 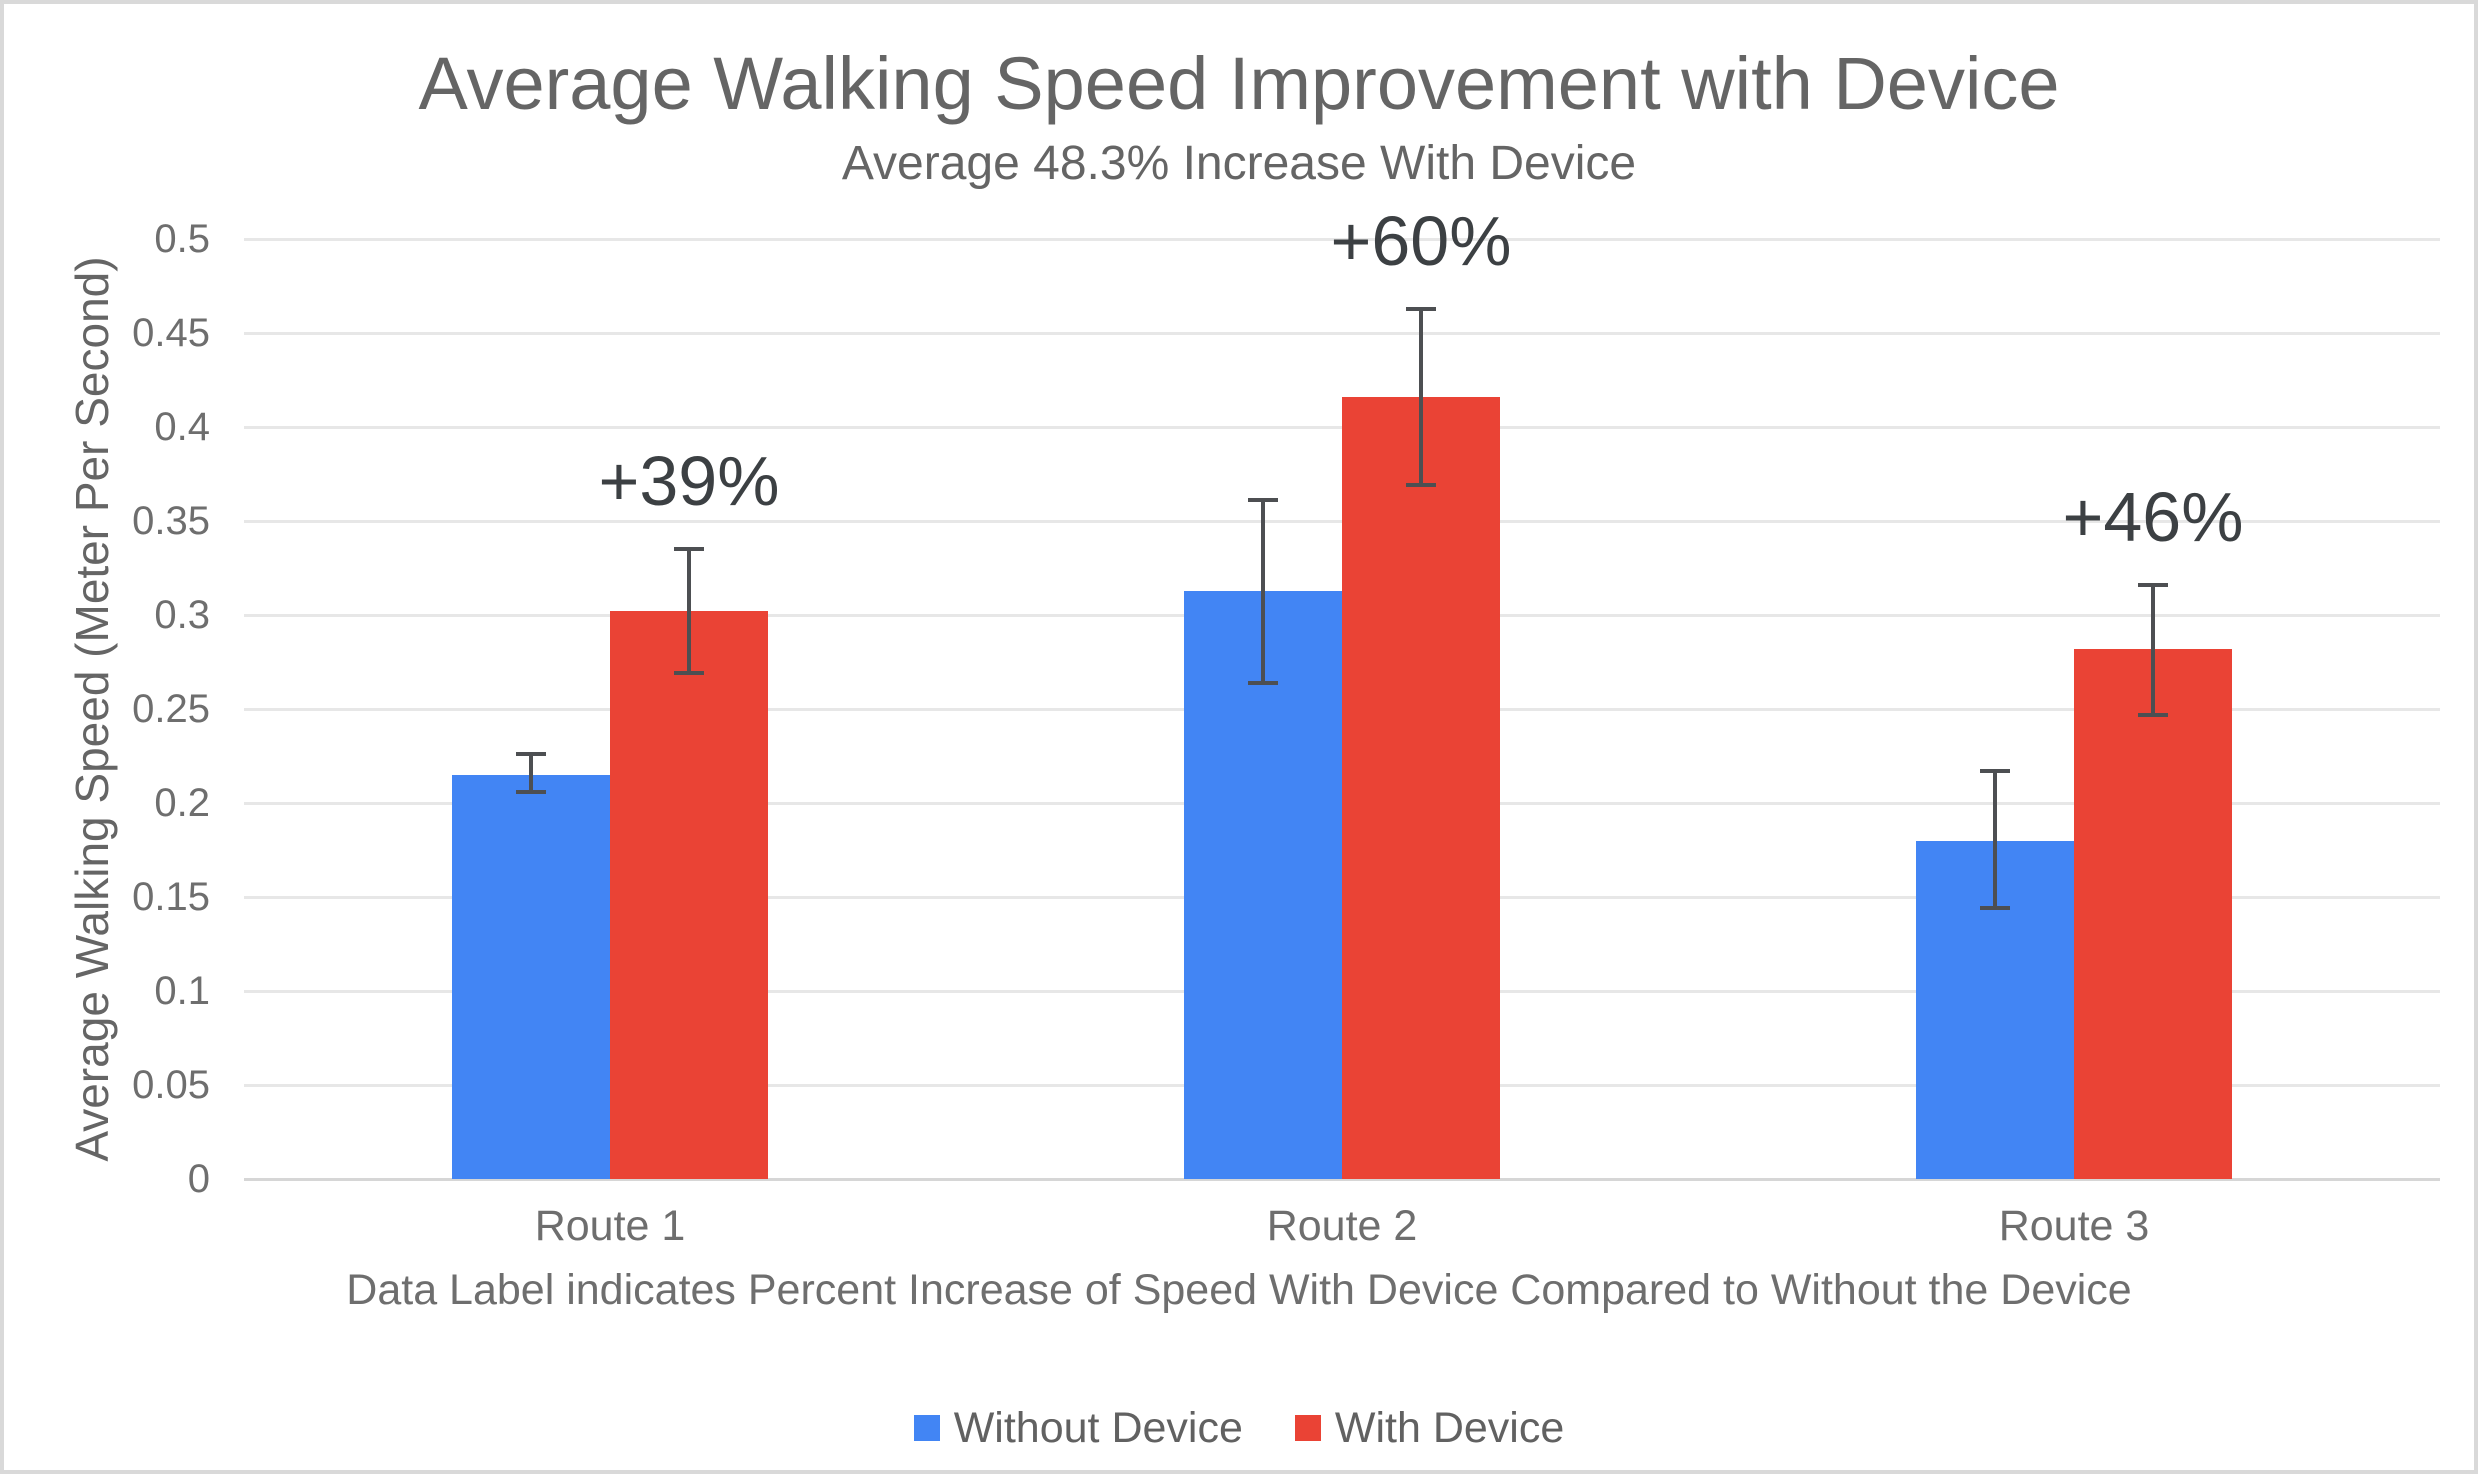 I want to click on x-category-label: Route 1, so click(x=610, y=1226).